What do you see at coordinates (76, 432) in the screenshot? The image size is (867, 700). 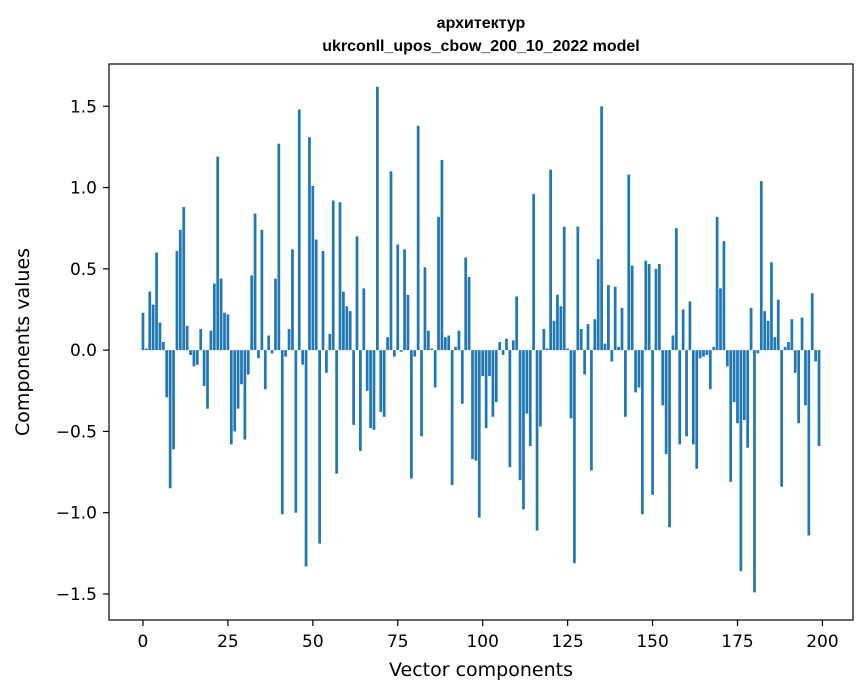 I see `y-tick-label: −0.5` at bounding box center [76, 432].